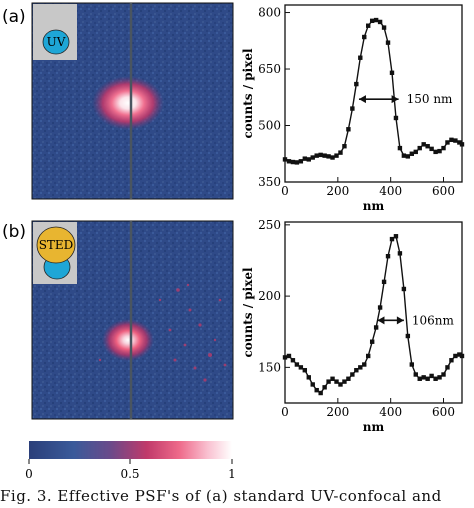  What do you see at coordinates (269, 182) in the screenshot?
I see `plot-a-ytick-label: 350` at bounding box center [269, 182].